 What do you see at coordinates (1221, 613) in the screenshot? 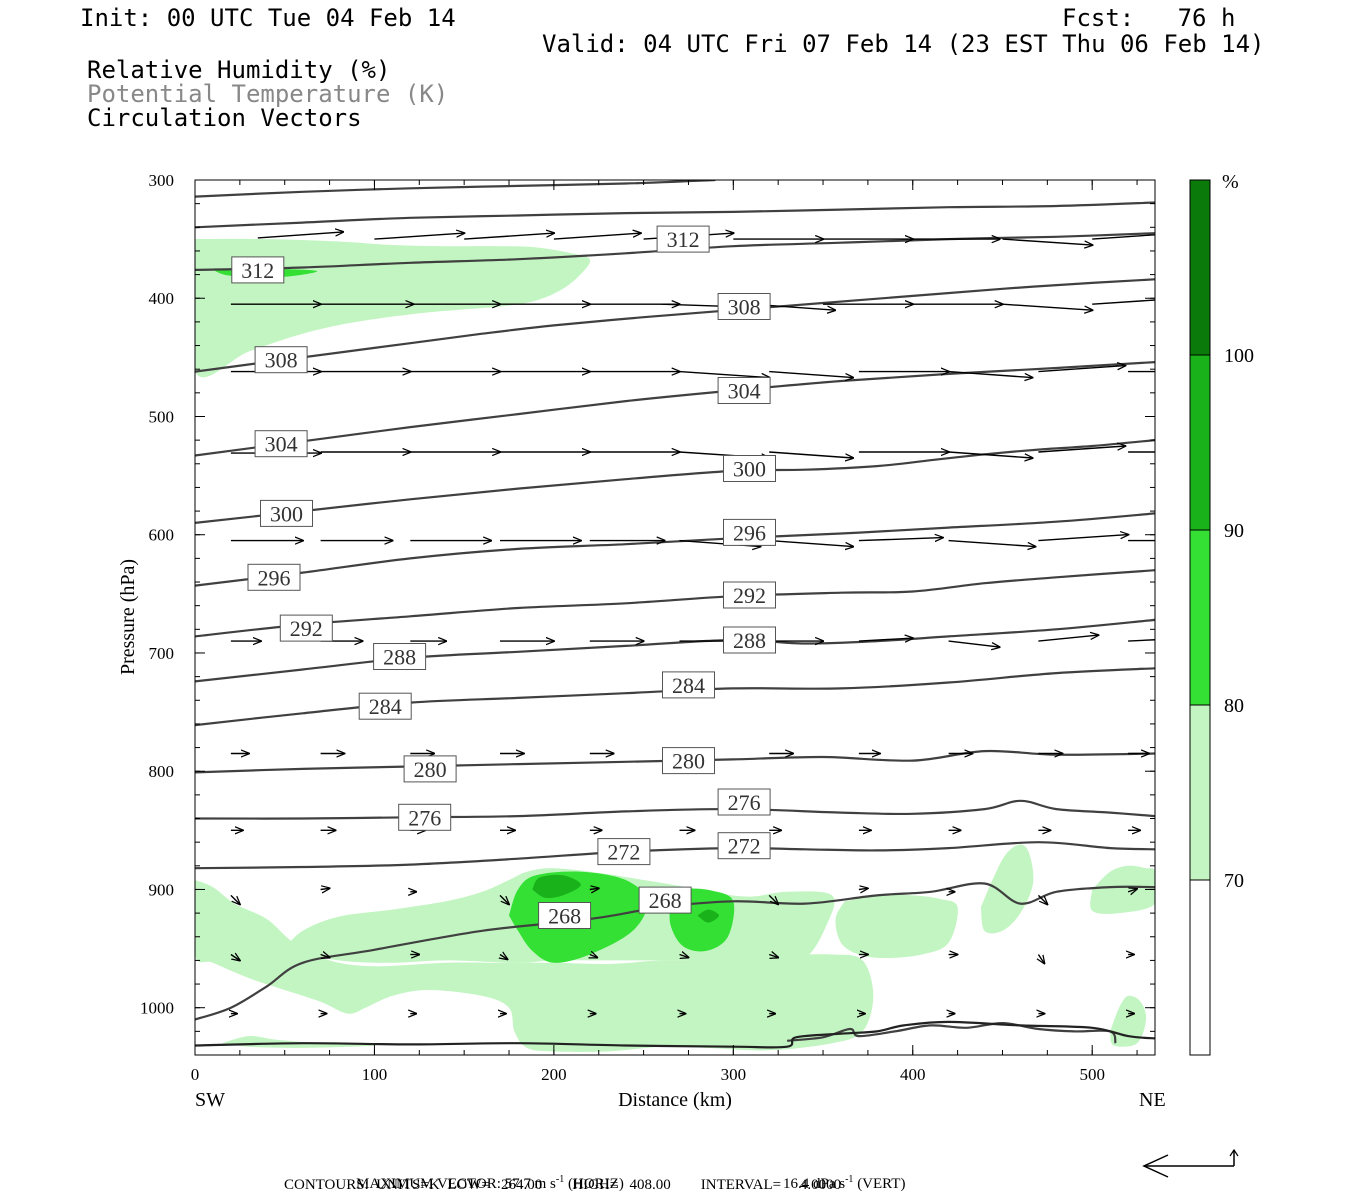
I see `rh-colorbar: 100 90 80 70%` at bounding box center [1221, 613].